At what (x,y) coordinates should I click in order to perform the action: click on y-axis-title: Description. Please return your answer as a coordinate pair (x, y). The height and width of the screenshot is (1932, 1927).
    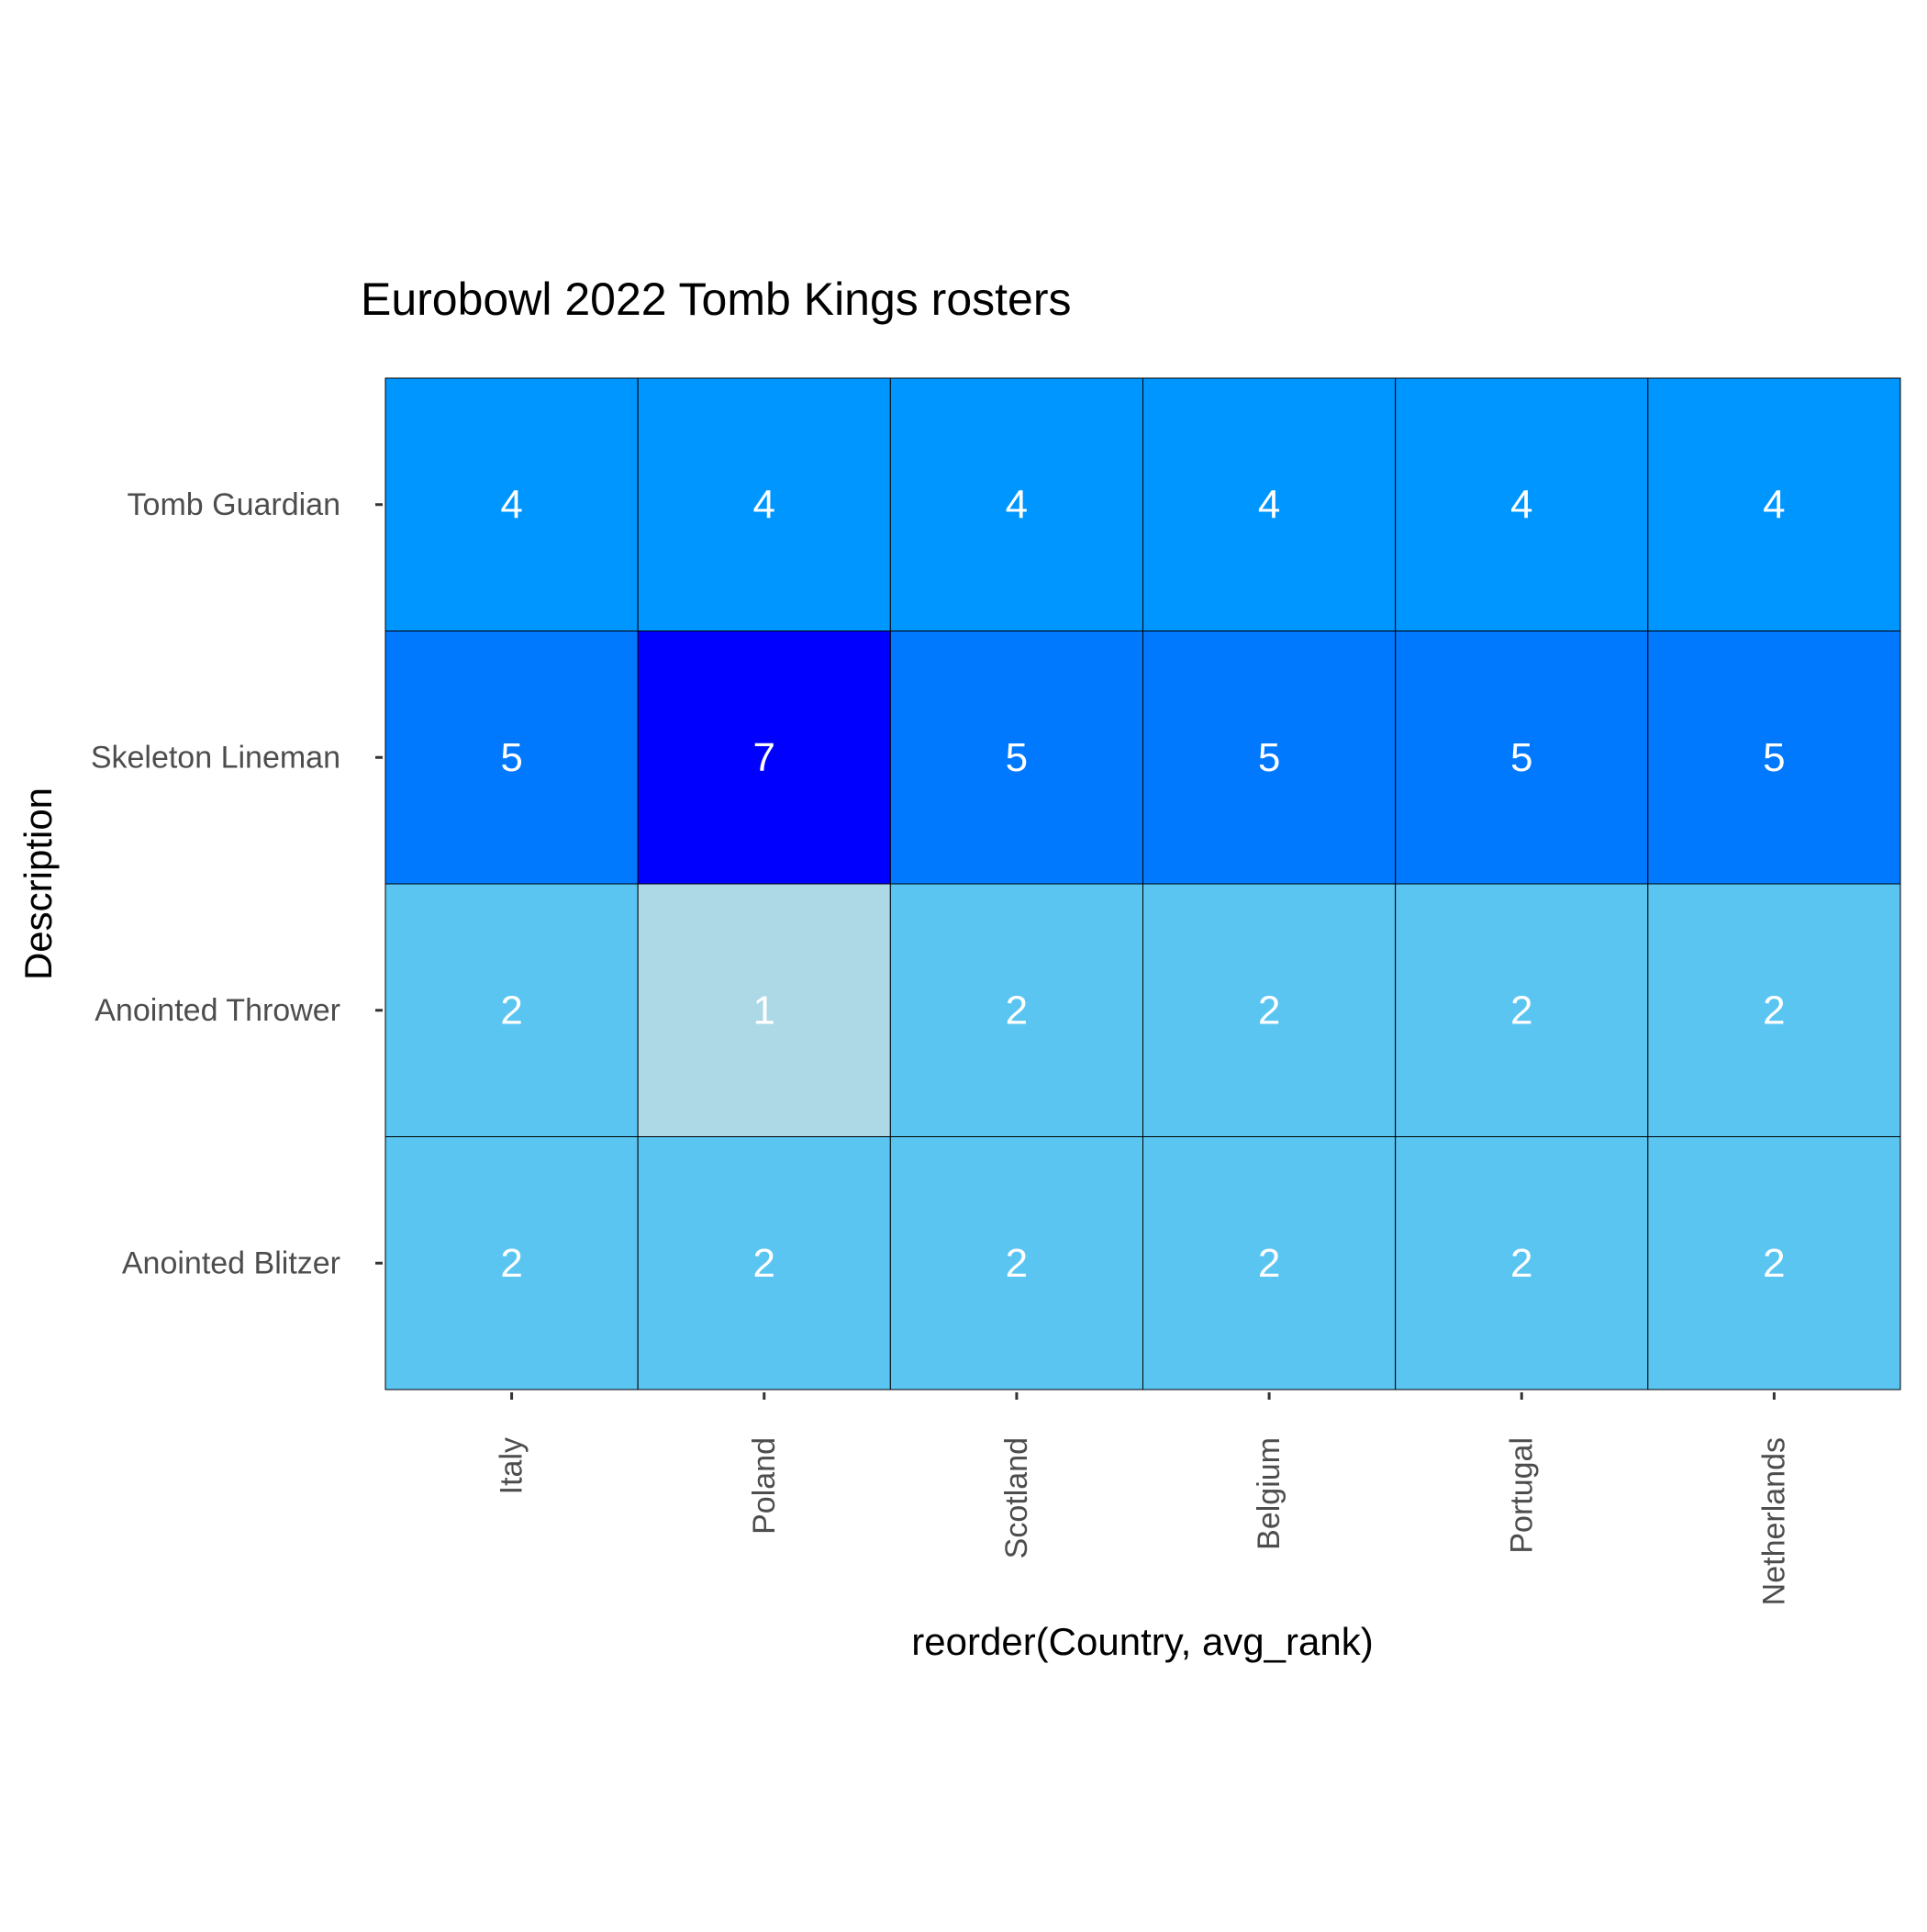
    Looking at the image, I should click on (38, 883).